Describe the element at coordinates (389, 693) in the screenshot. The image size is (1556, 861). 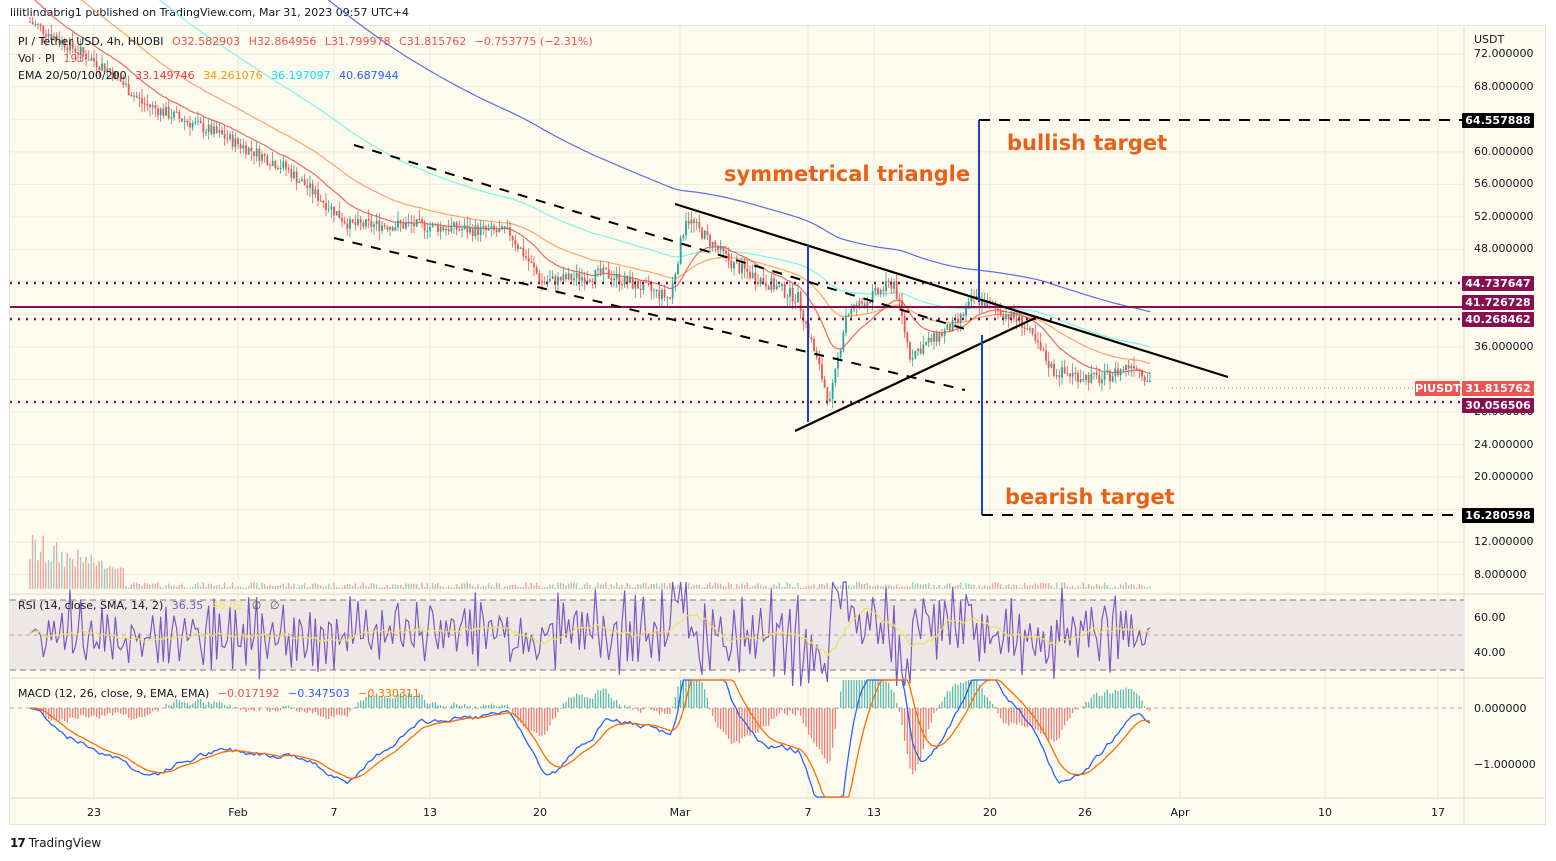
I see `macd-signal-value: −0.330311` at that location.